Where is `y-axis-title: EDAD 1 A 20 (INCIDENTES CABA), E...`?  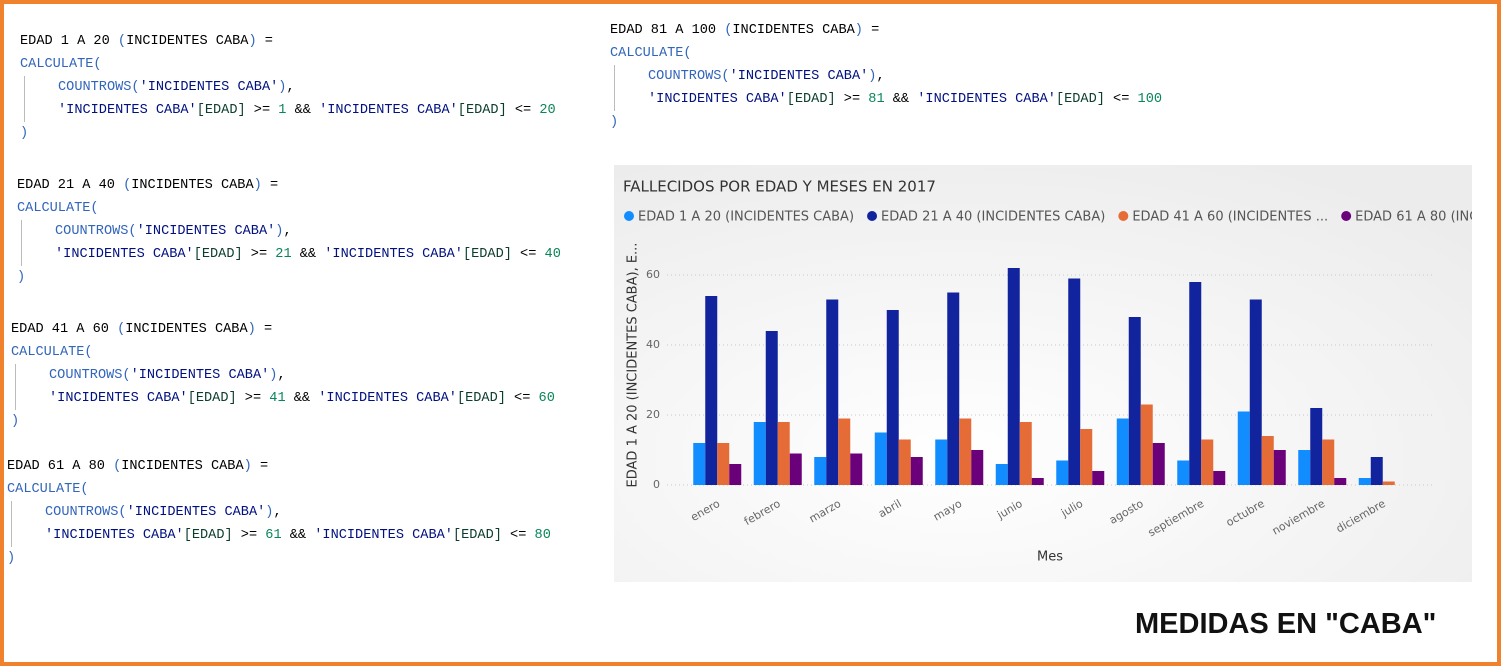
y-axis-title: EDAD 1 A 20 (INCIDENTES CABA), E... is located at coordinates (633, 365).